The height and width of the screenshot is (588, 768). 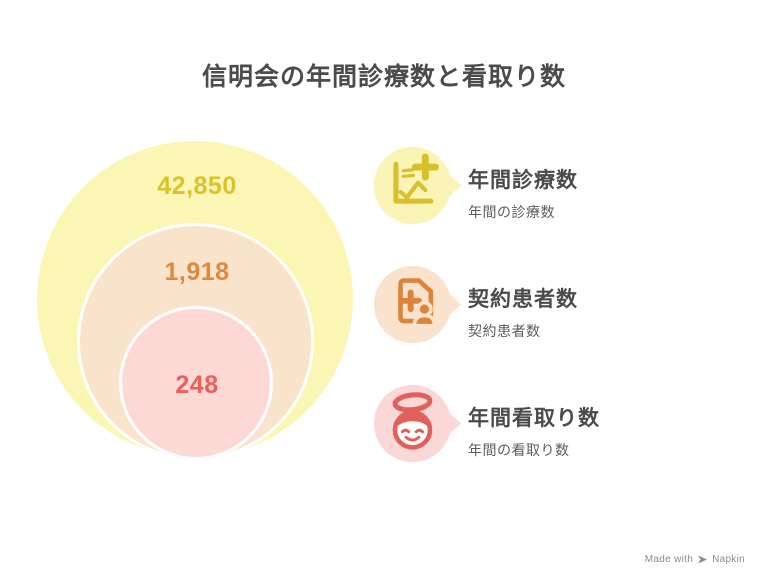 What do you see at coordinates (197, 186) in the screenshot?
I see `value-annual-treatments: 42,850` at bounding box center [197, 186].